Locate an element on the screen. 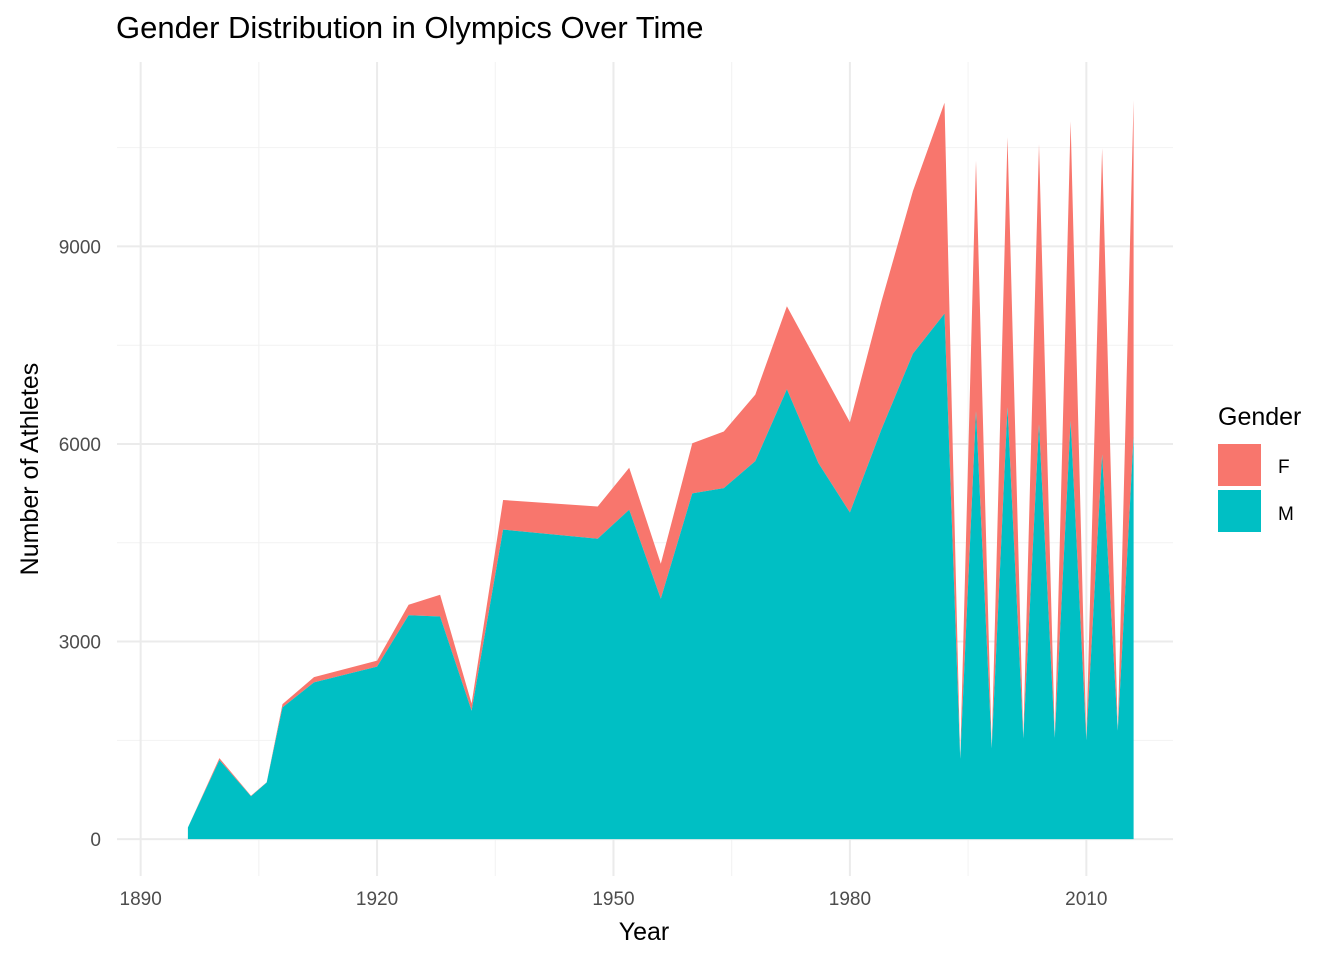 This screenshot has height=960, width=1344. x-tick-label: 1980 is located at coordinates (850, 899).